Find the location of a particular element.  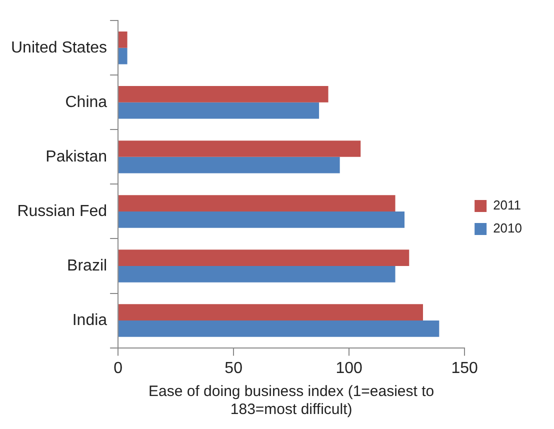

legend-label: 2010 is located at coordinates (507, 228).